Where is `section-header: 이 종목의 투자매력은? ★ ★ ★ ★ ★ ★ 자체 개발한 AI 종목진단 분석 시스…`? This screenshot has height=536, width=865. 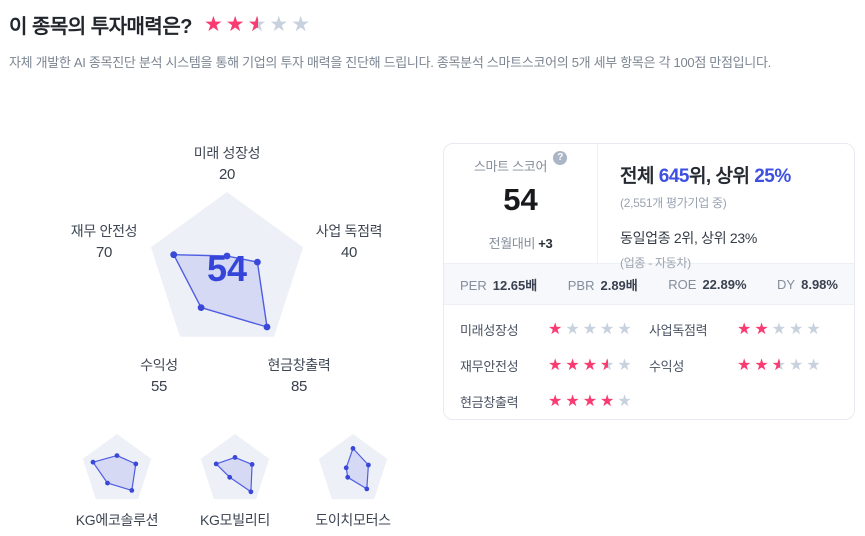
section-header: 이 종목의 투자매력은? ★ ★ ★ ★ ★ ★ 자체 개발한 AI 종목진단 분석 시스… is located at coordinates (432, 40).